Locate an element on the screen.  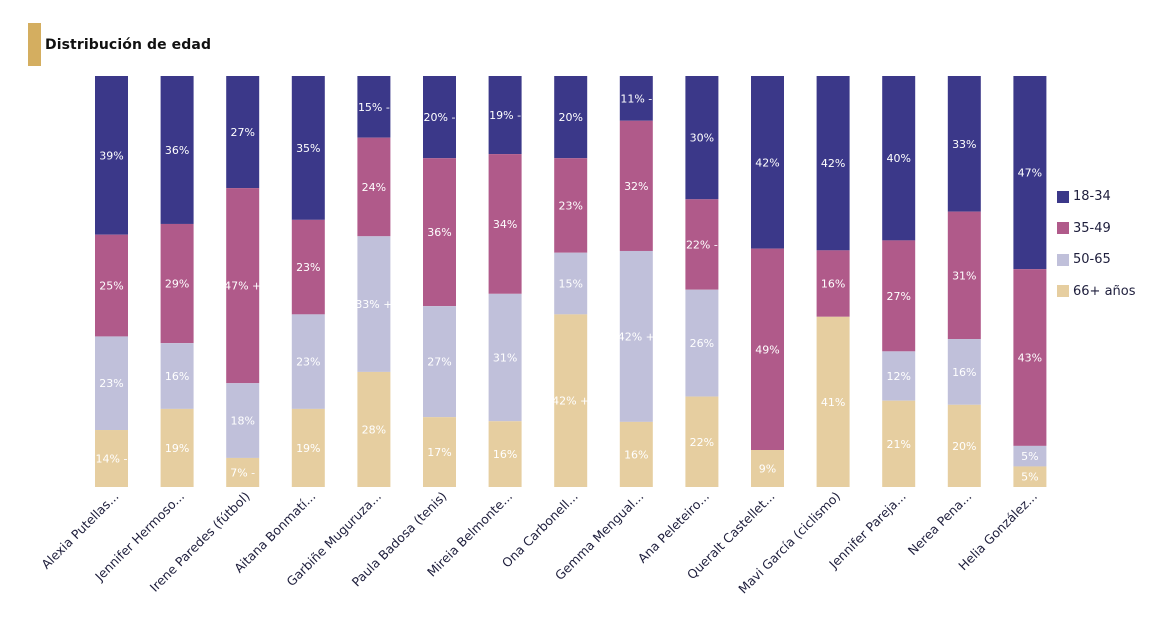
data-label: 9% is located at coordinates (767, 469).